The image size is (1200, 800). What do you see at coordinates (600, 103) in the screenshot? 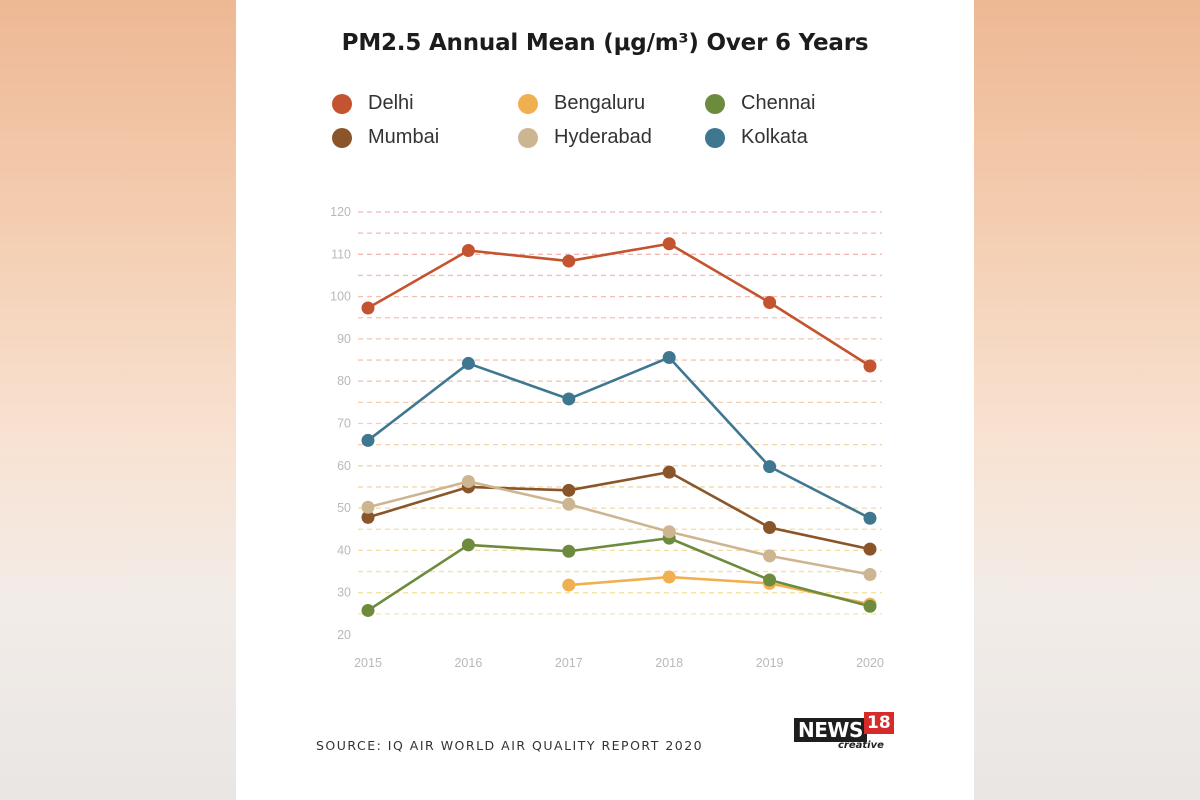
I see `legend-label: Bengaluru` at bounding box center [600, 103].